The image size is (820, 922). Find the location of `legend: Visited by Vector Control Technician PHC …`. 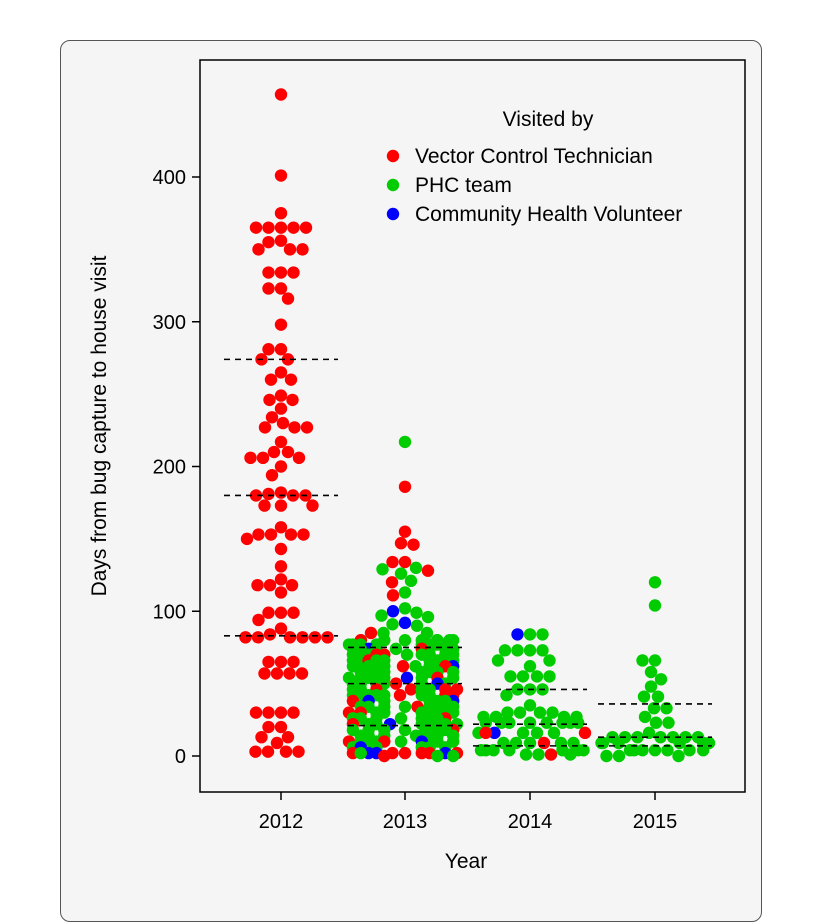

legend: Visited by Vector Control Technician PHC … is located at coordinates (534, 167).